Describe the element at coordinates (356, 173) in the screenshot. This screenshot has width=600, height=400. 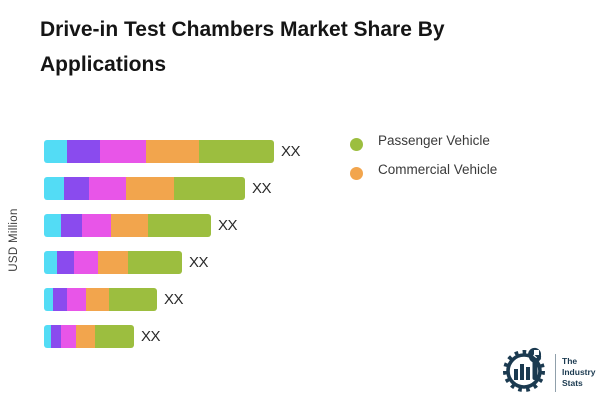
I see `commercial-vehicle-dot-icon` at that location.